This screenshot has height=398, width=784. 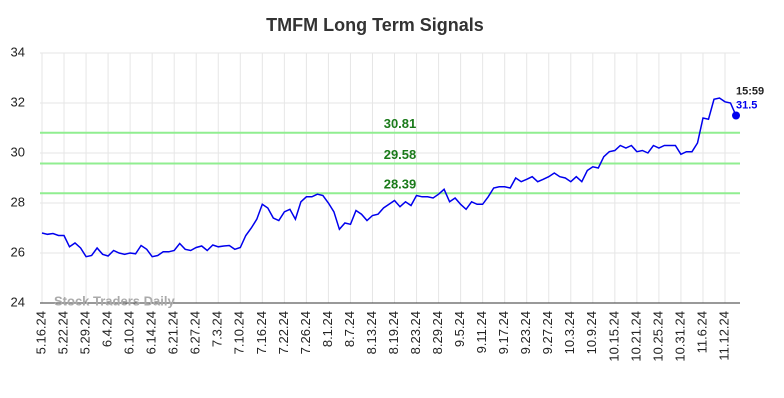 I want to click on x-tick-label: 10.3.24, so click(x=569, y=332).